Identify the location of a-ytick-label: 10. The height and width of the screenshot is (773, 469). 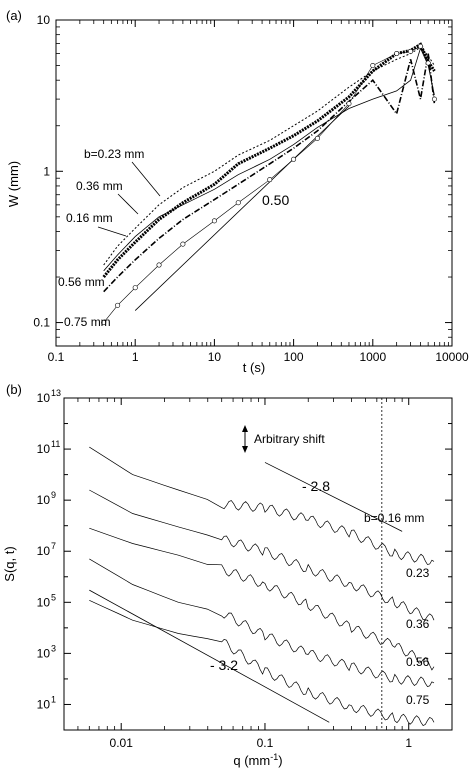
(44, 20).